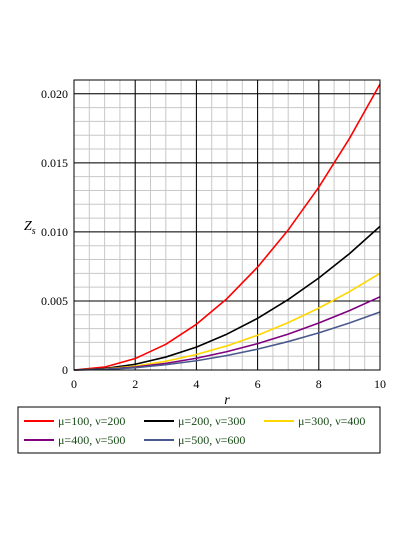  Describe the element at coordinates (211, 421) in the screenshot. I see `legend-label: μ=200, ν=300` at that location.